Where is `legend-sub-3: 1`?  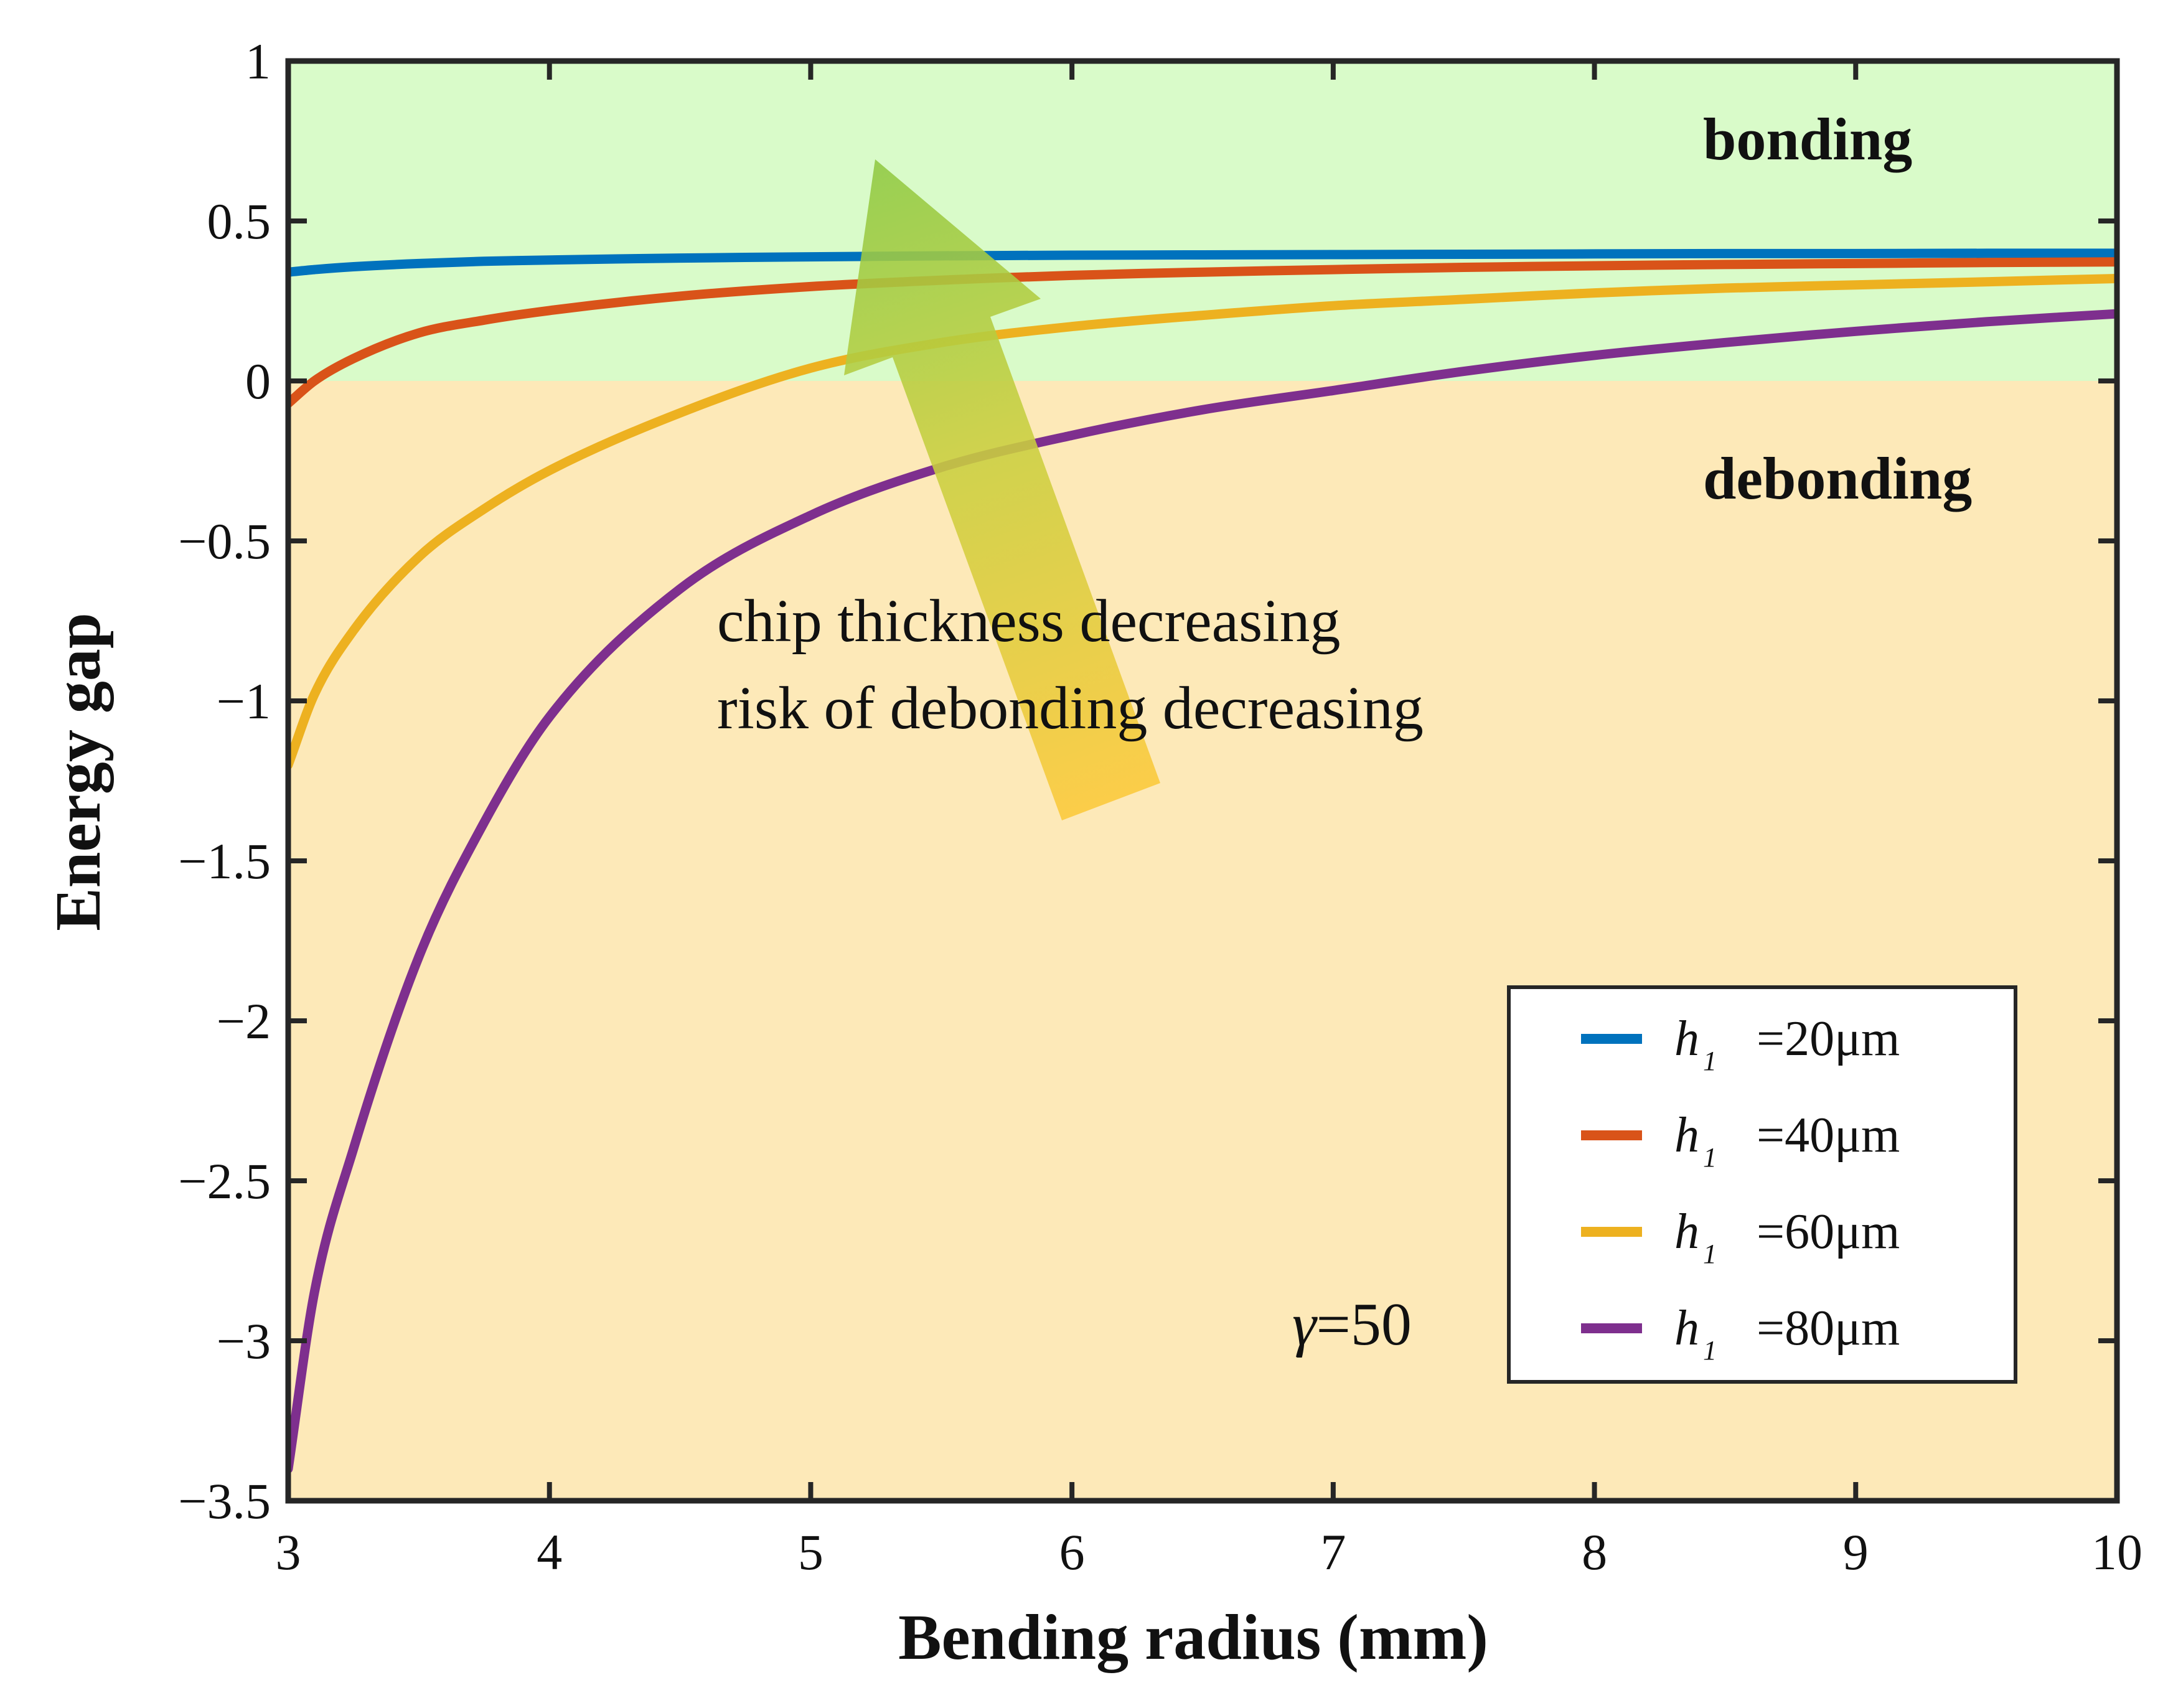 legend-sub-3: 1 is located at coordinates (1710, 1254).